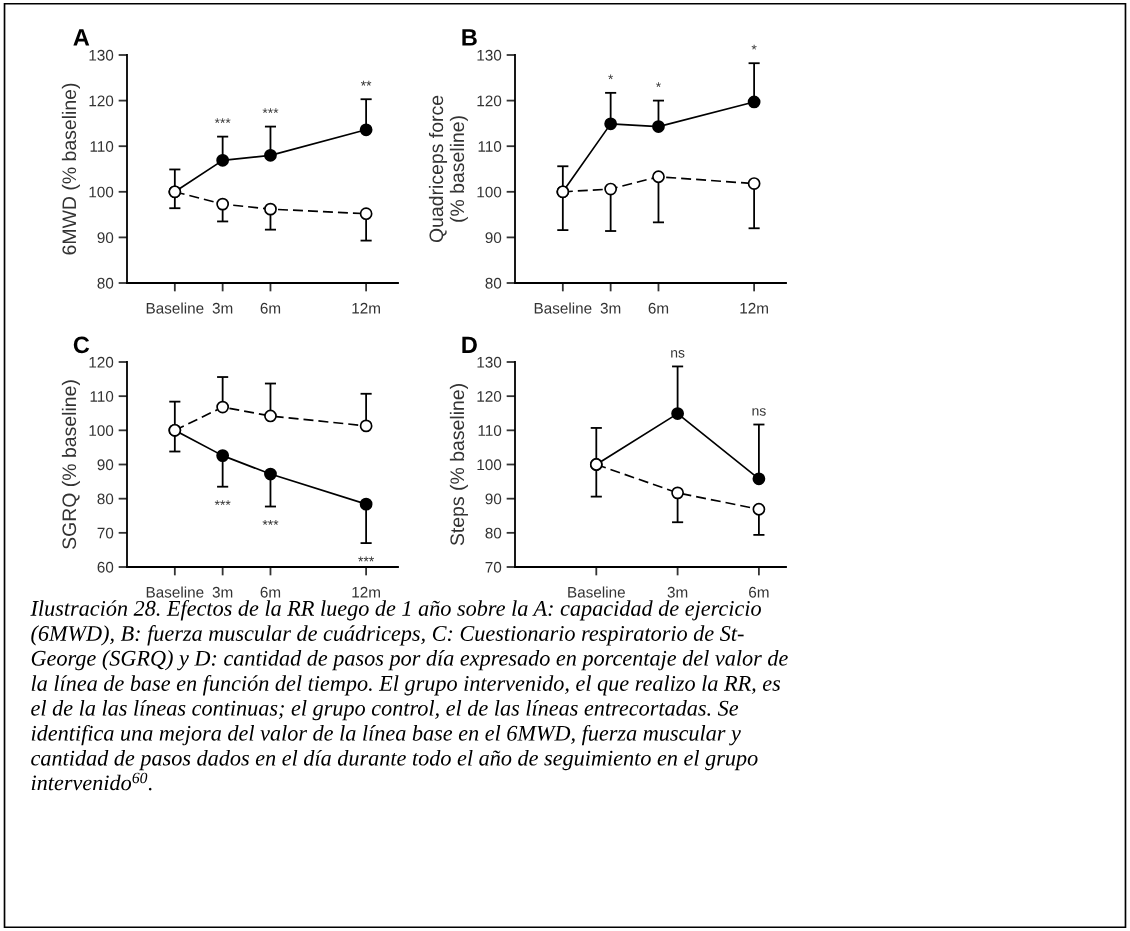 This screenshot has width=1130, height=931. Describe the element at coordinates (448, 169) in the screenshot. I see `y-axis-title: Quadriceps force (% baseline)` at that location.